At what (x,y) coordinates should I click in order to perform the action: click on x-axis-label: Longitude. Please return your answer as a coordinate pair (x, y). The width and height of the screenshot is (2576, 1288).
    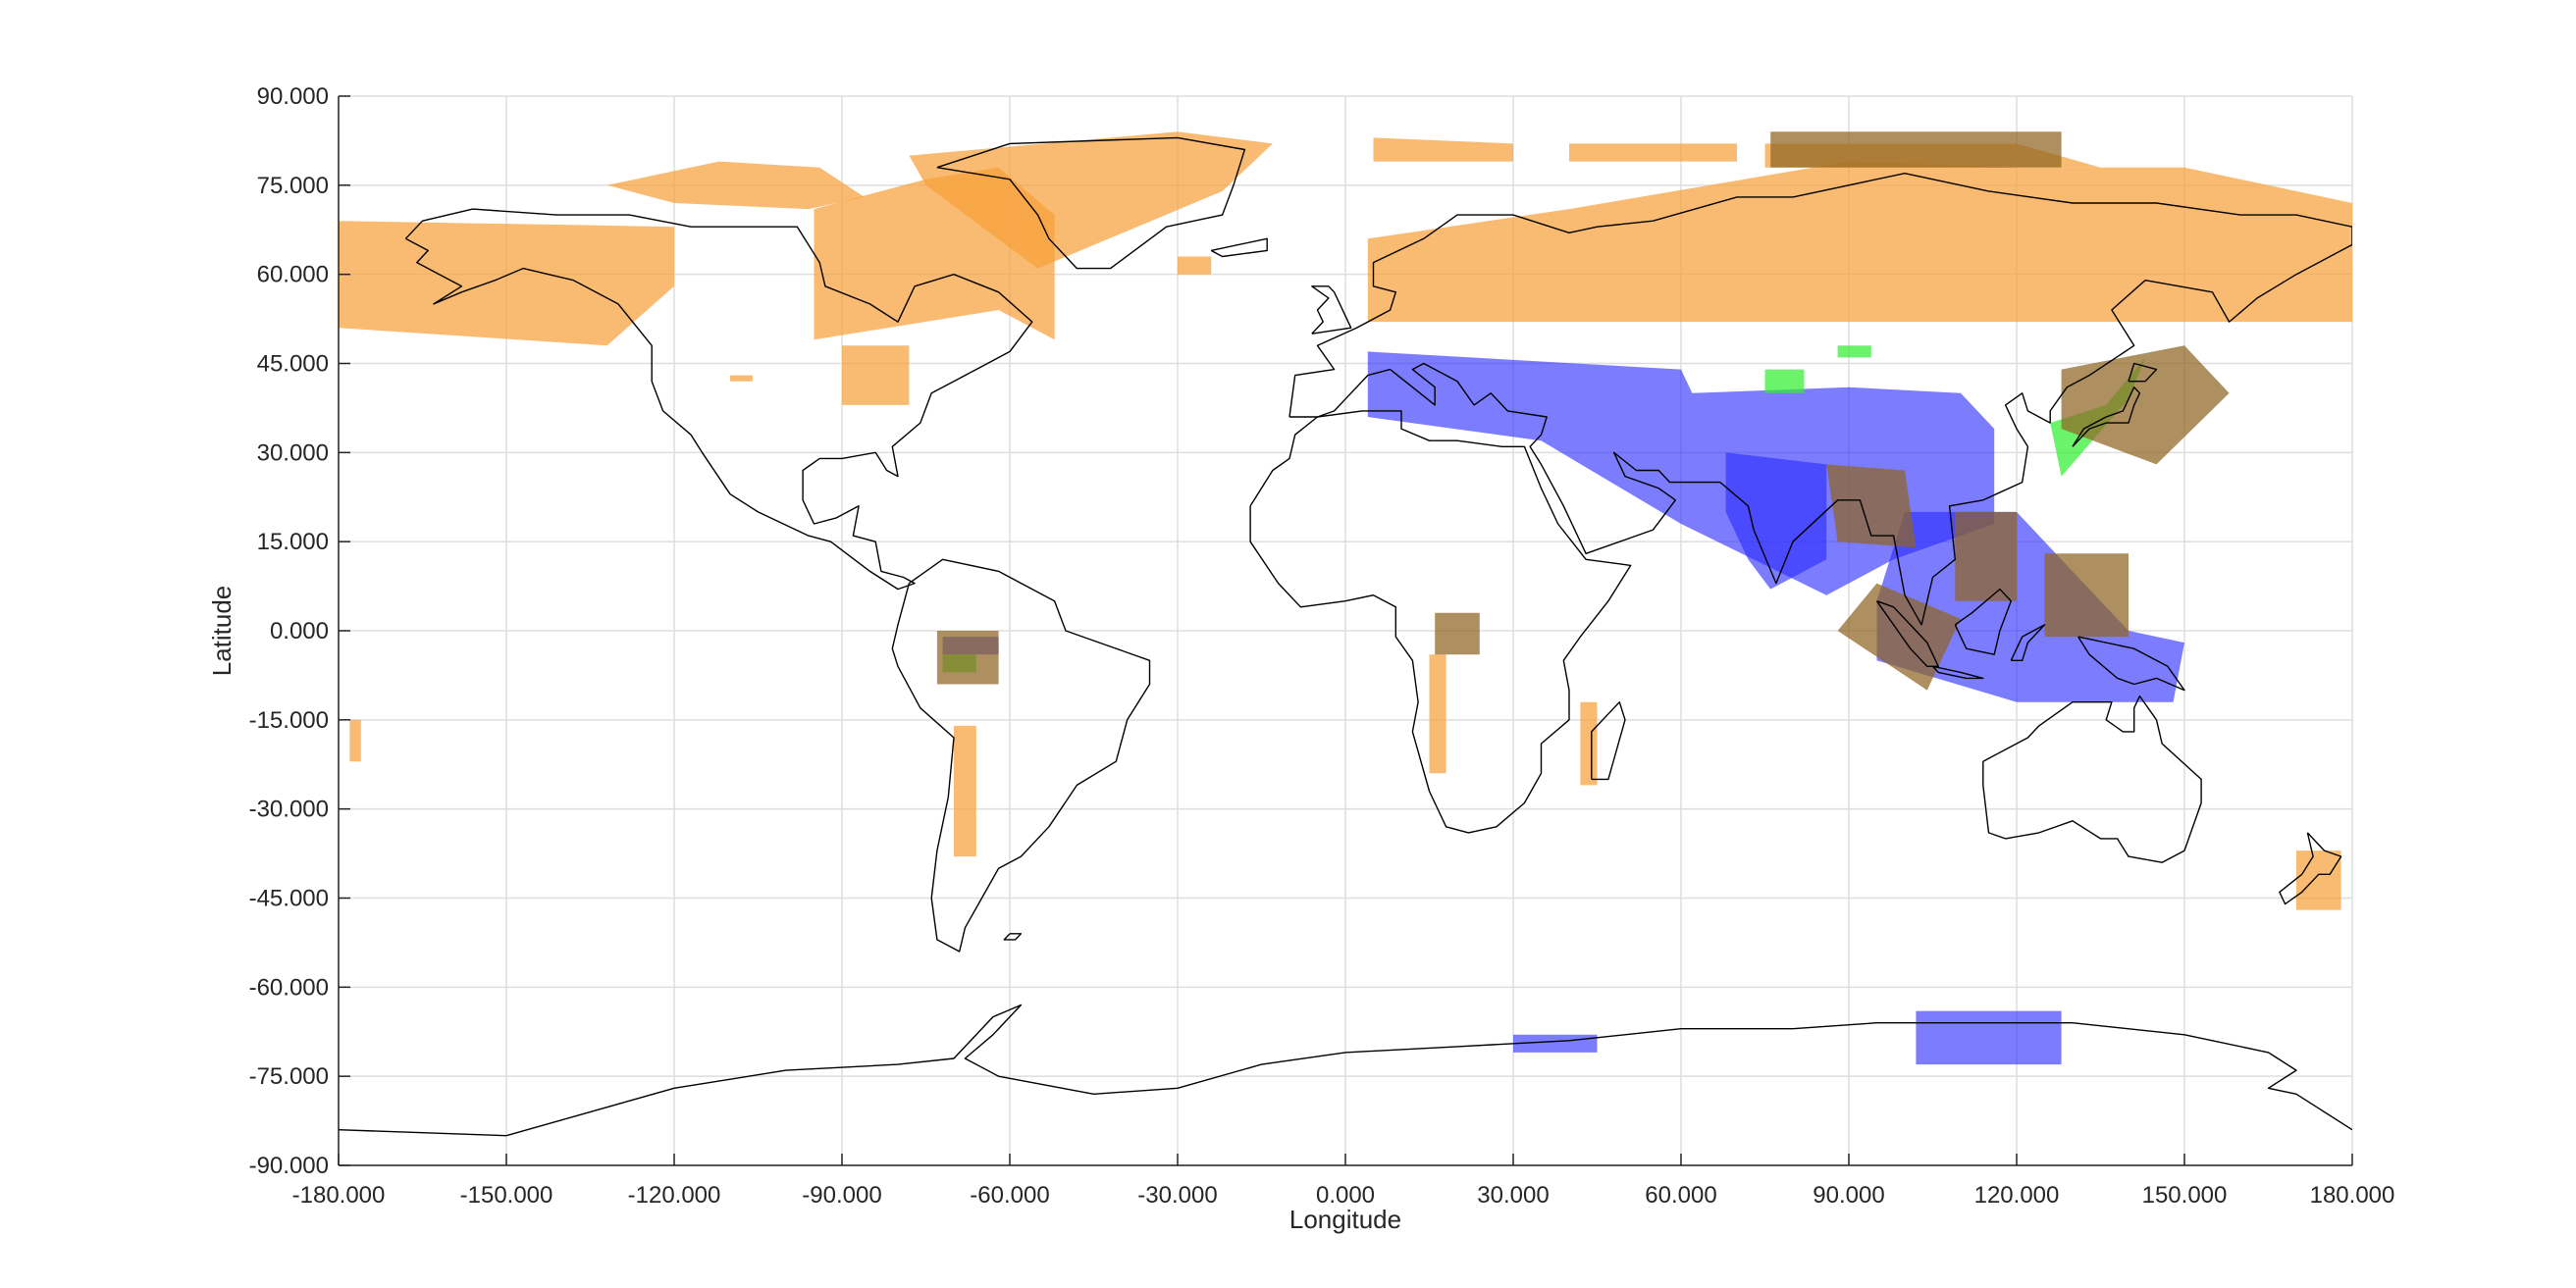
    Looking at the image, I should click on (1345, 1219).